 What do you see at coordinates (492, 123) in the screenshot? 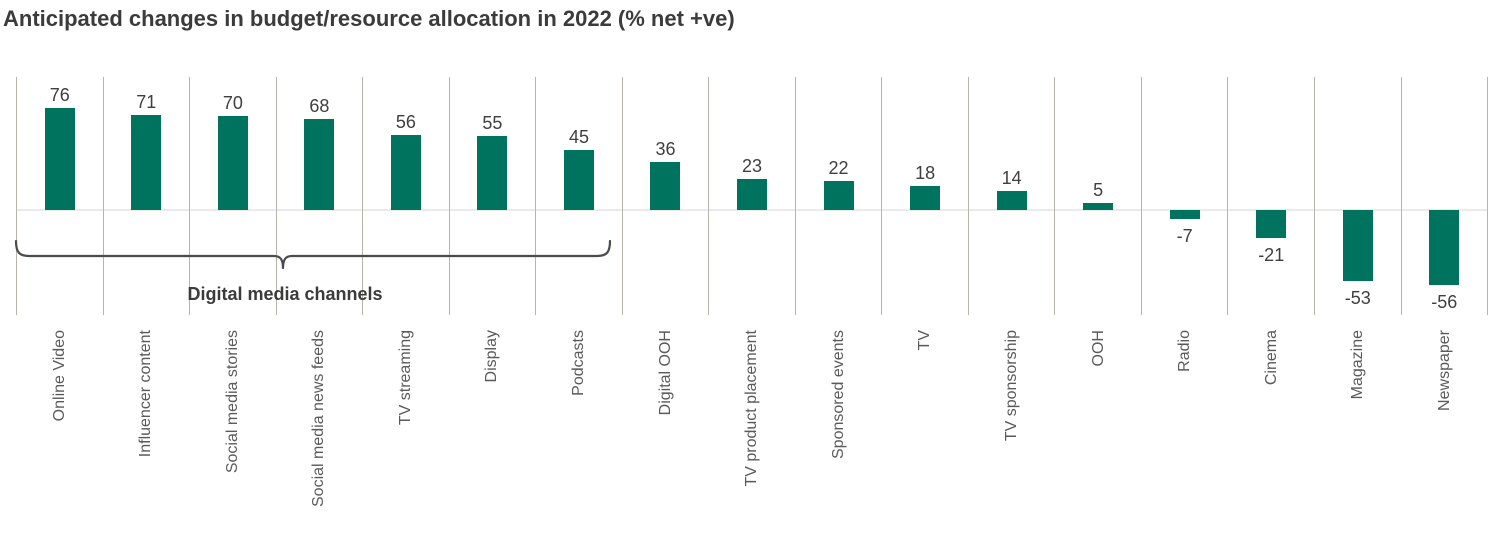
I see `value-label: 55` at bounding box center [492, 123].